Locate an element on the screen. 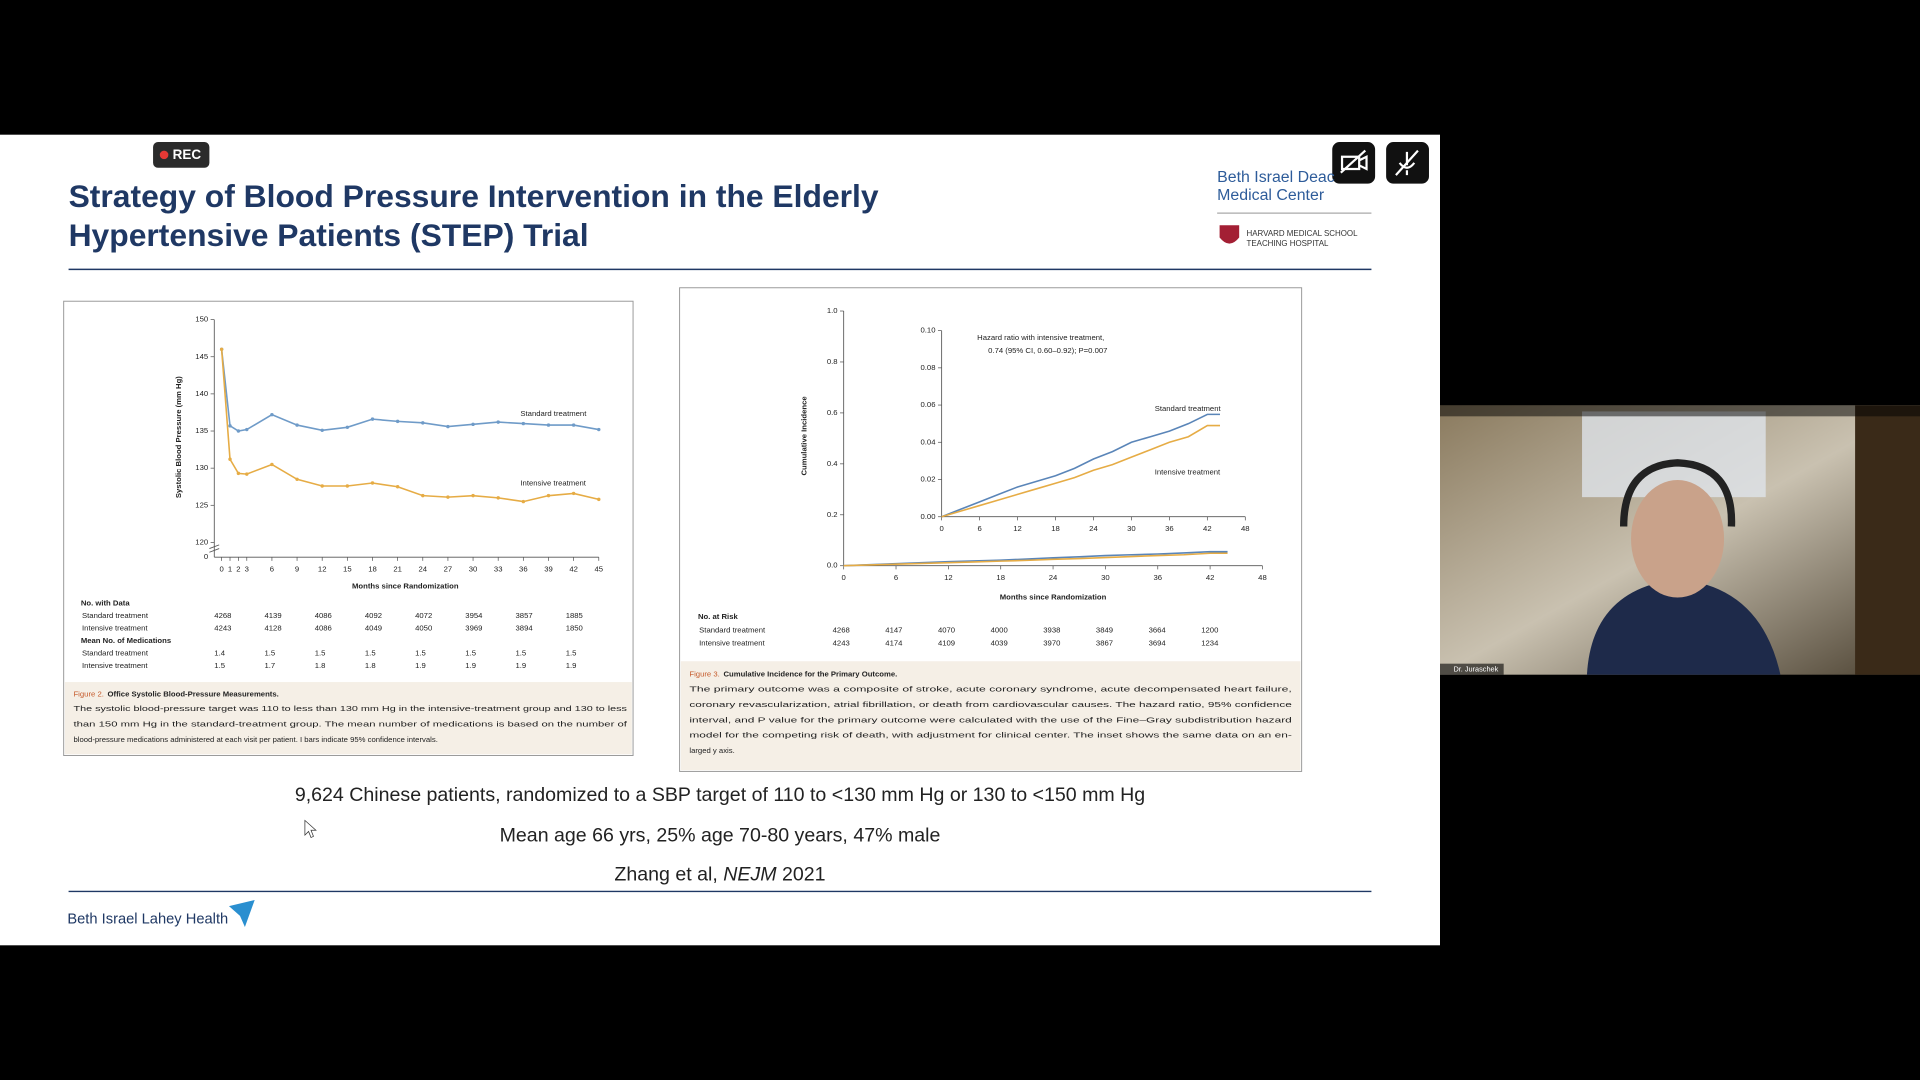 Image resolution: width=1920 pixels, height=1080 pixels. logo-text: Medical Center is located at coordinates (1271, 195).